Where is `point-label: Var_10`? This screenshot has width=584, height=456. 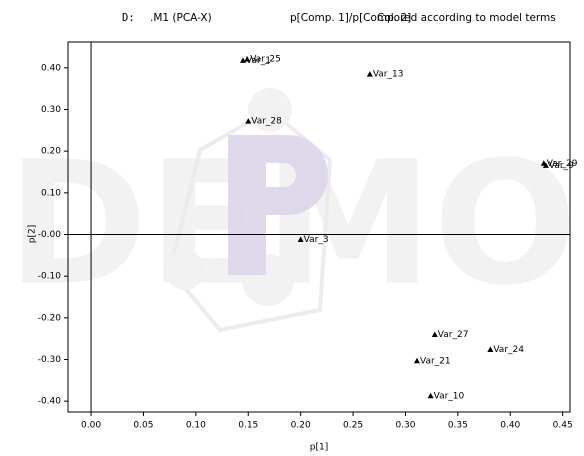 point-label: Var_10 is located at coordinates (449, 396).